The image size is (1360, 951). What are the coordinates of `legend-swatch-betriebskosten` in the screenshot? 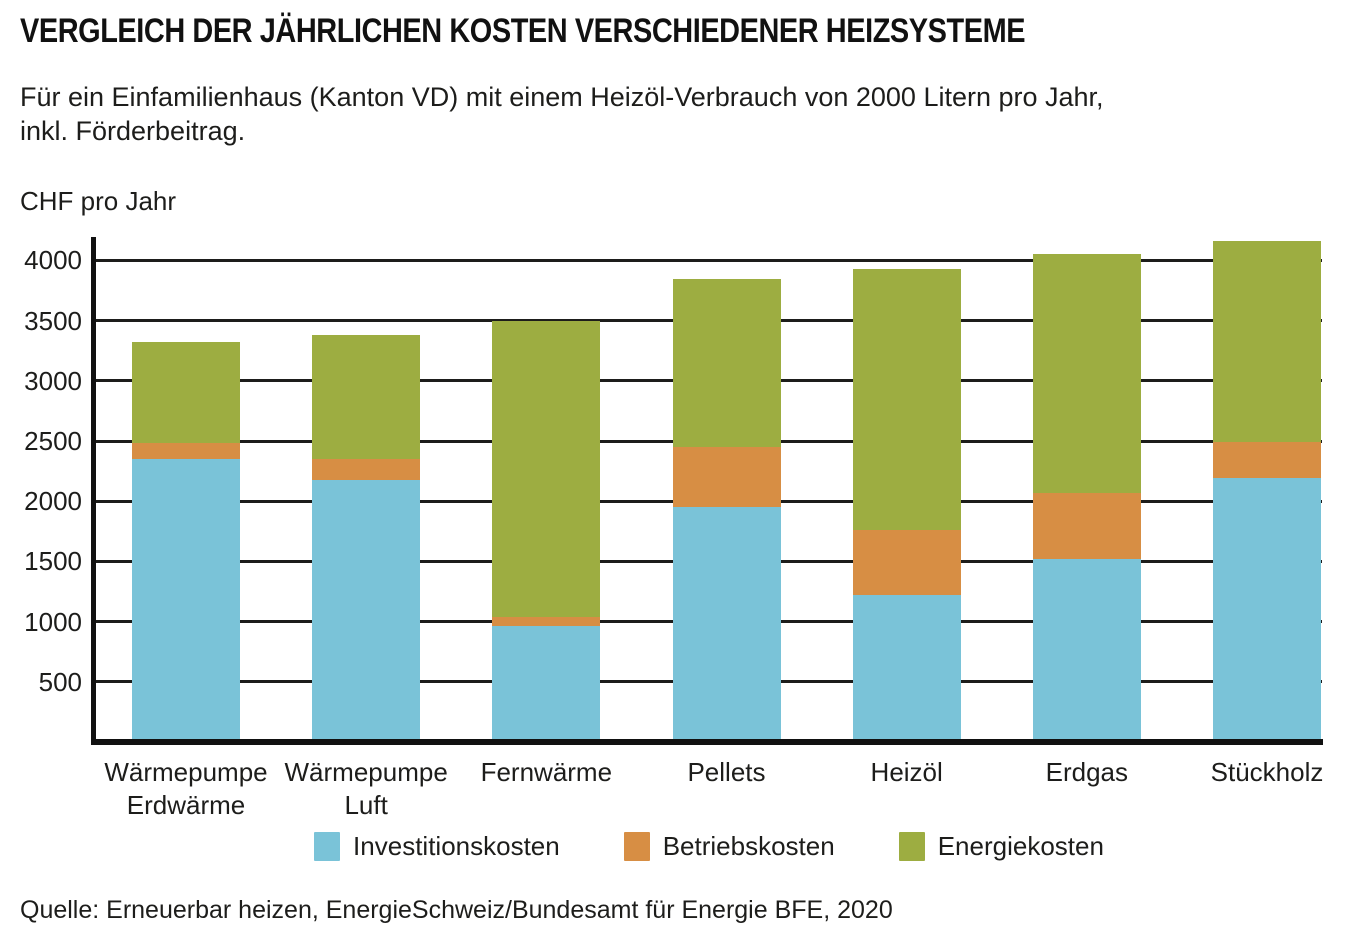 It's located at (636, 846).